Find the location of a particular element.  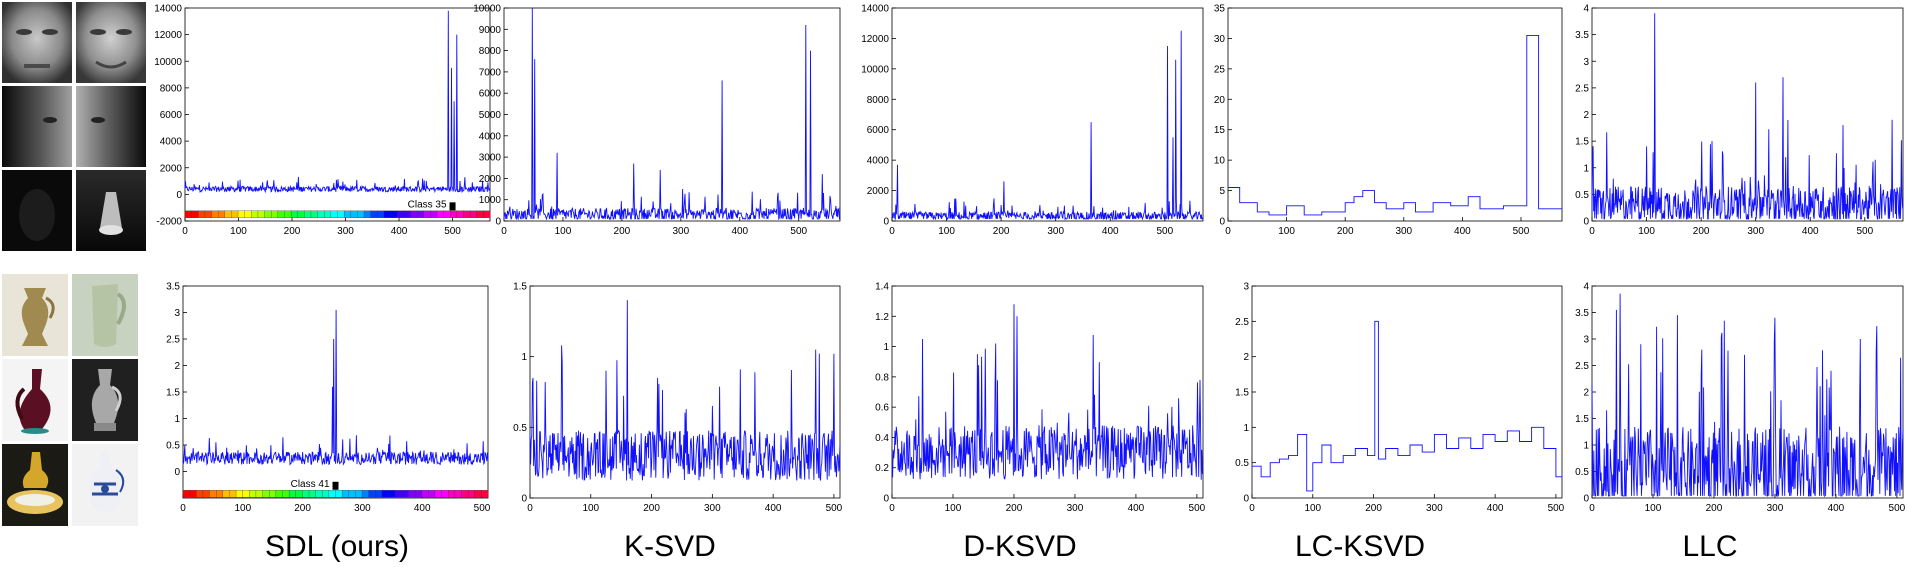

y-tick-label: 35 is located at coordinates (1220, 9).